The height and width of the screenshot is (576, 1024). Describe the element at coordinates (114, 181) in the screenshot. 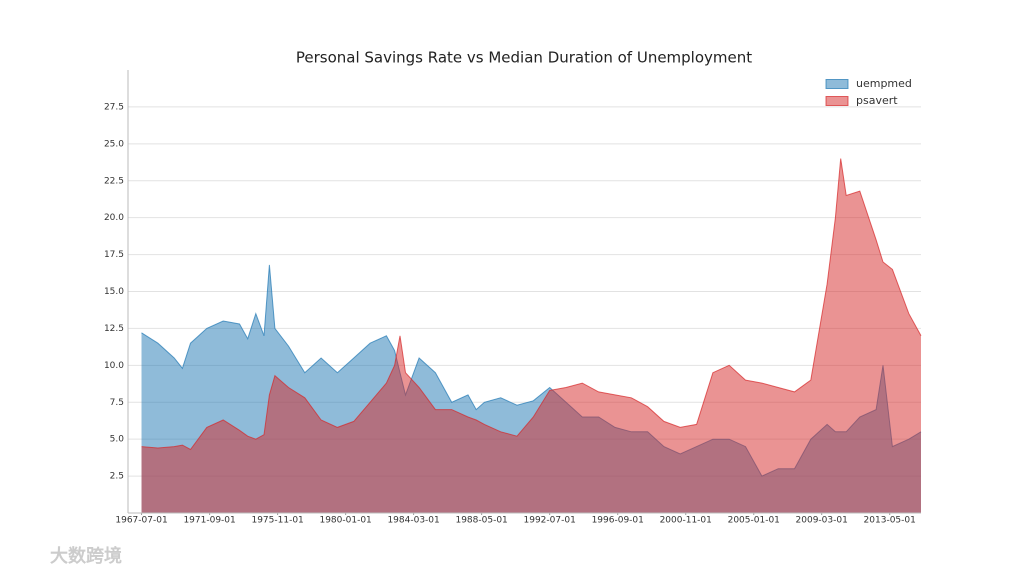

I see `y-tick-label: 22.5` at that location.